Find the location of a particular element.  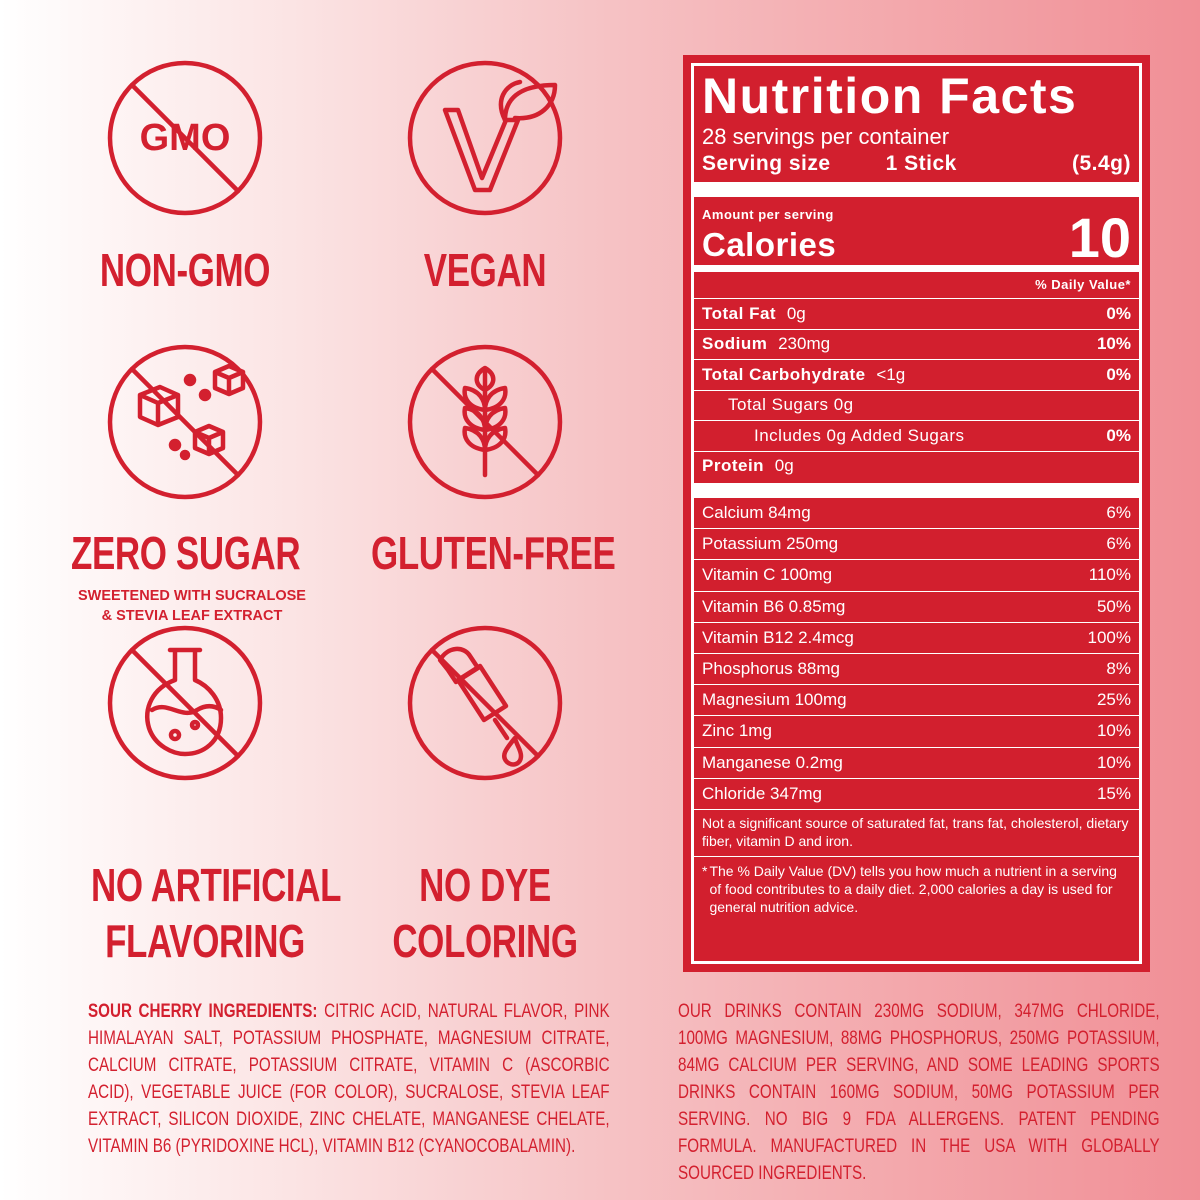

calories-row: Calories 10 is located at coordinates (916, 237).